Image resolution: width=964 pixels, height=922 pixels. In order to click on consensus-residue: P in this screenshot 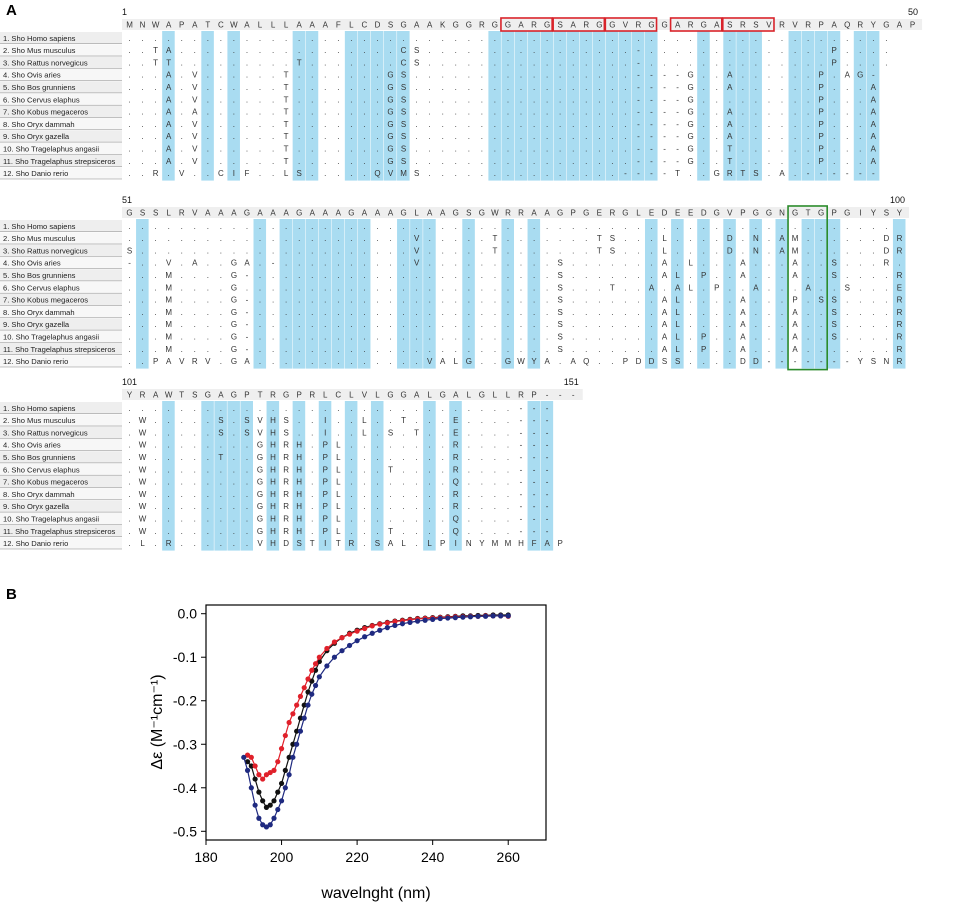, I will do `click(742, 212)`.